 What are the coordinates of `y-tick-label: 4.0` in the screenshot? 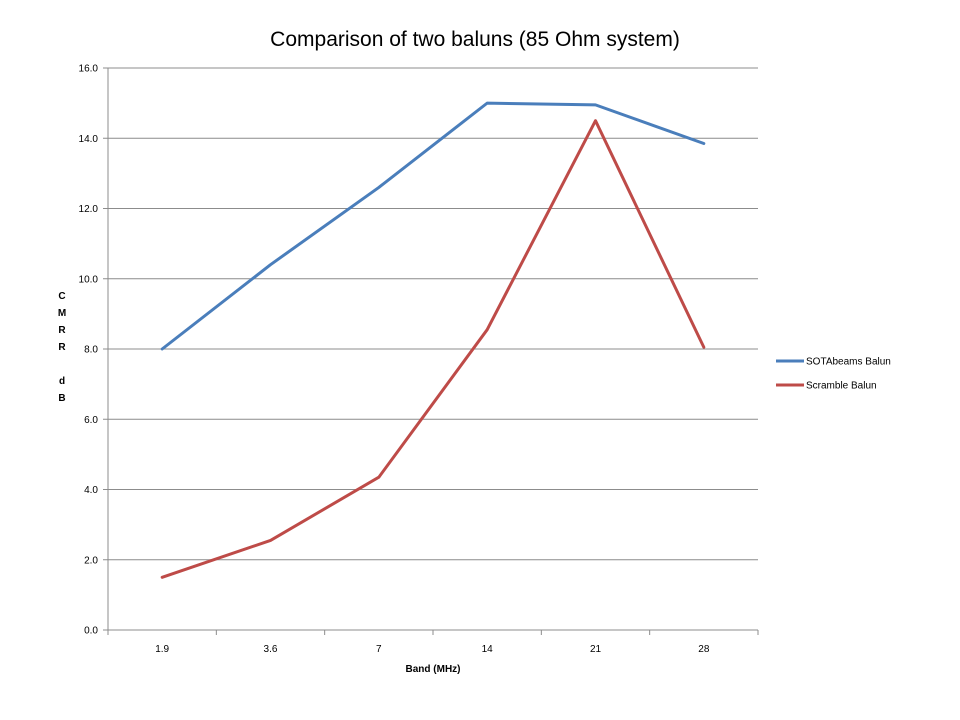 It's located at (91, 490).